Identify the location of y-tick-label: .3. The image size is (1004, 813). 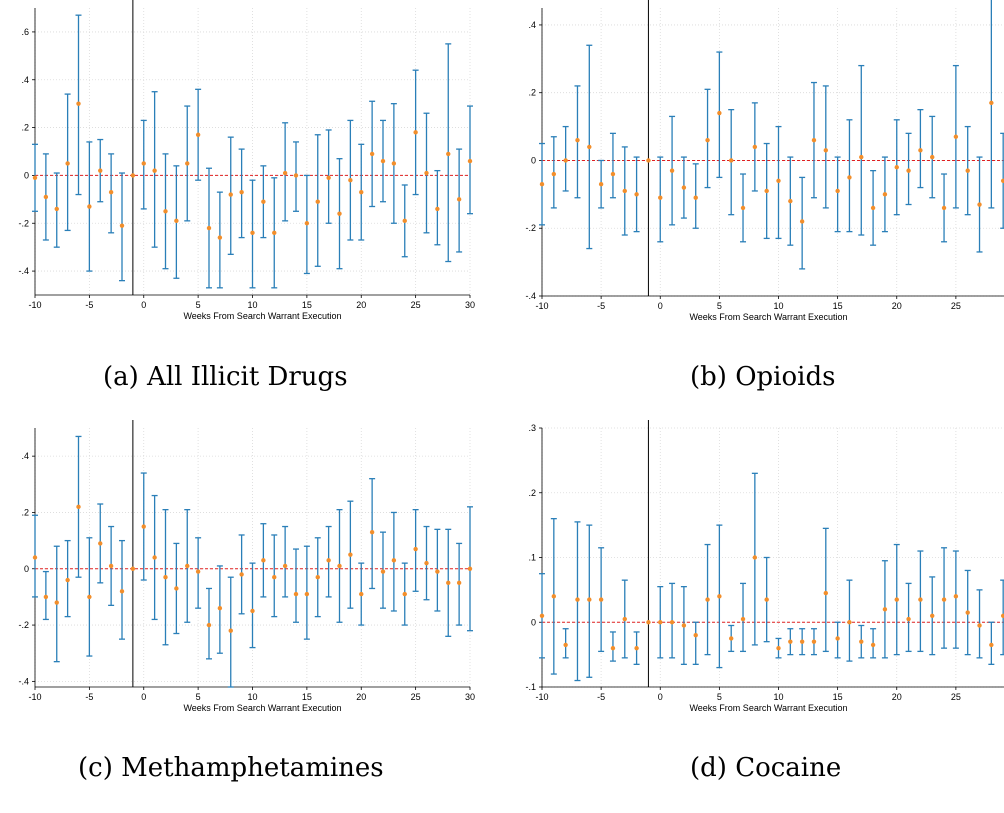
(532, 428).